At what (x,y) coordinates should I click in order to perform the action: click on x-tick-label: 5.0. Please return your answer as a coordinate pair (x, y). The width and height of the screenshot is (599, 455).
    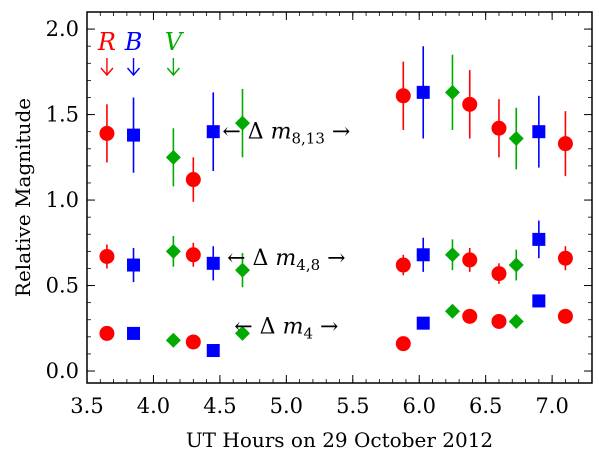
    Looking at the image, I should click on (286, 406).